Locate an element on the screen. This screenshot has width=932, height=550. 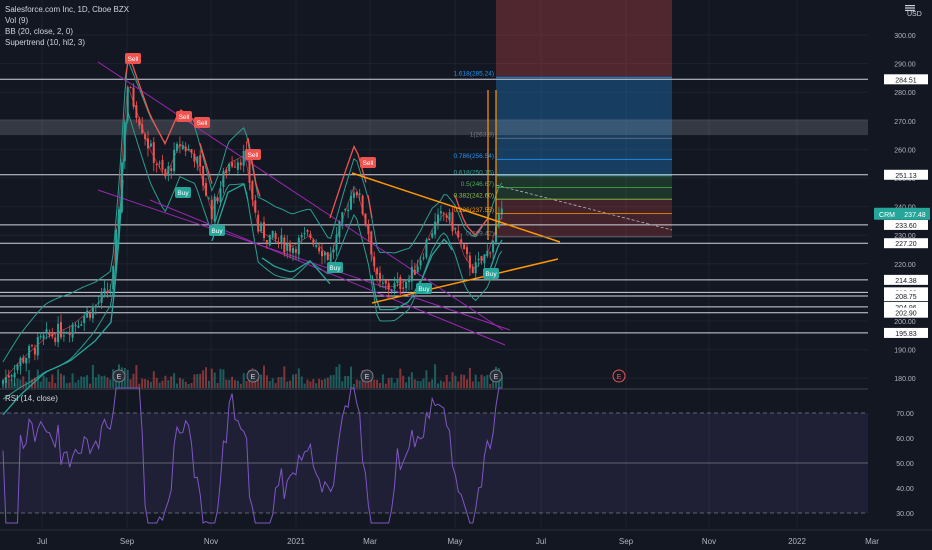
menu-icon is located at coordinates (910, 8).